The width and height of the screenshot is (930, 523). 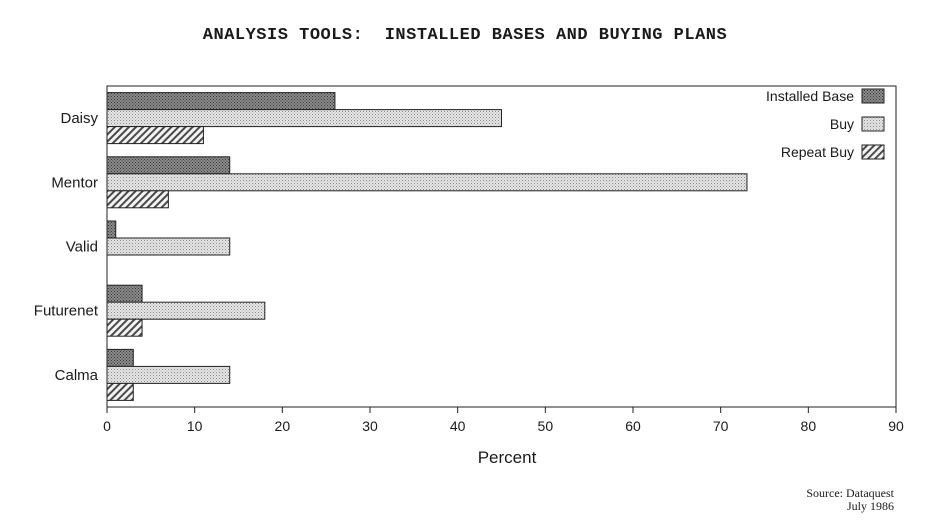 I want to click on source-note: Source: Dataquest July 1986, so click(x=850, y=500).